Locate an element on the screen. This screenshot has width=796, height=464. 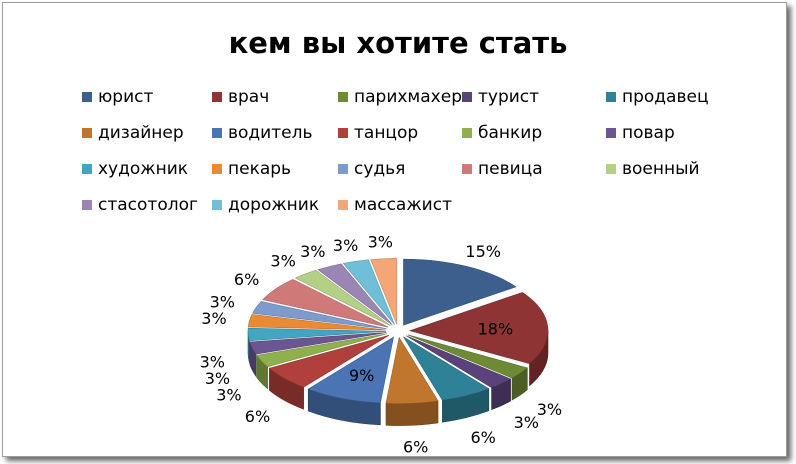
legend-item: водитель is located at coordinates (262, 133).